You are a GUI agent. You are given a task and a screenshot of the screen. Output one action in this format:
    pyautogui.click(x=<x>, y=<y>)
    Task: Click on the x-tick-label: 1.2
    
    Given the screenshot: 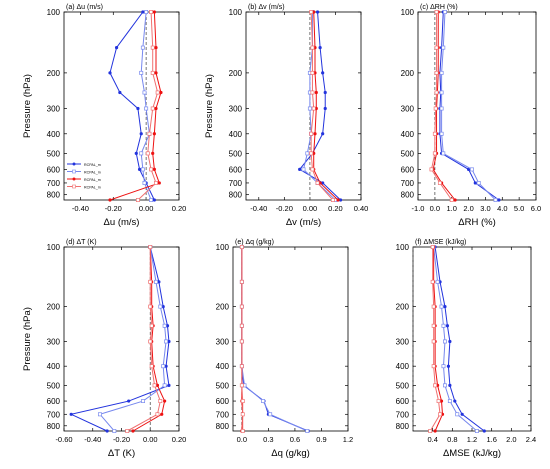 What is the action you would take?
    pyautogui.click(x=472, y=439)
    